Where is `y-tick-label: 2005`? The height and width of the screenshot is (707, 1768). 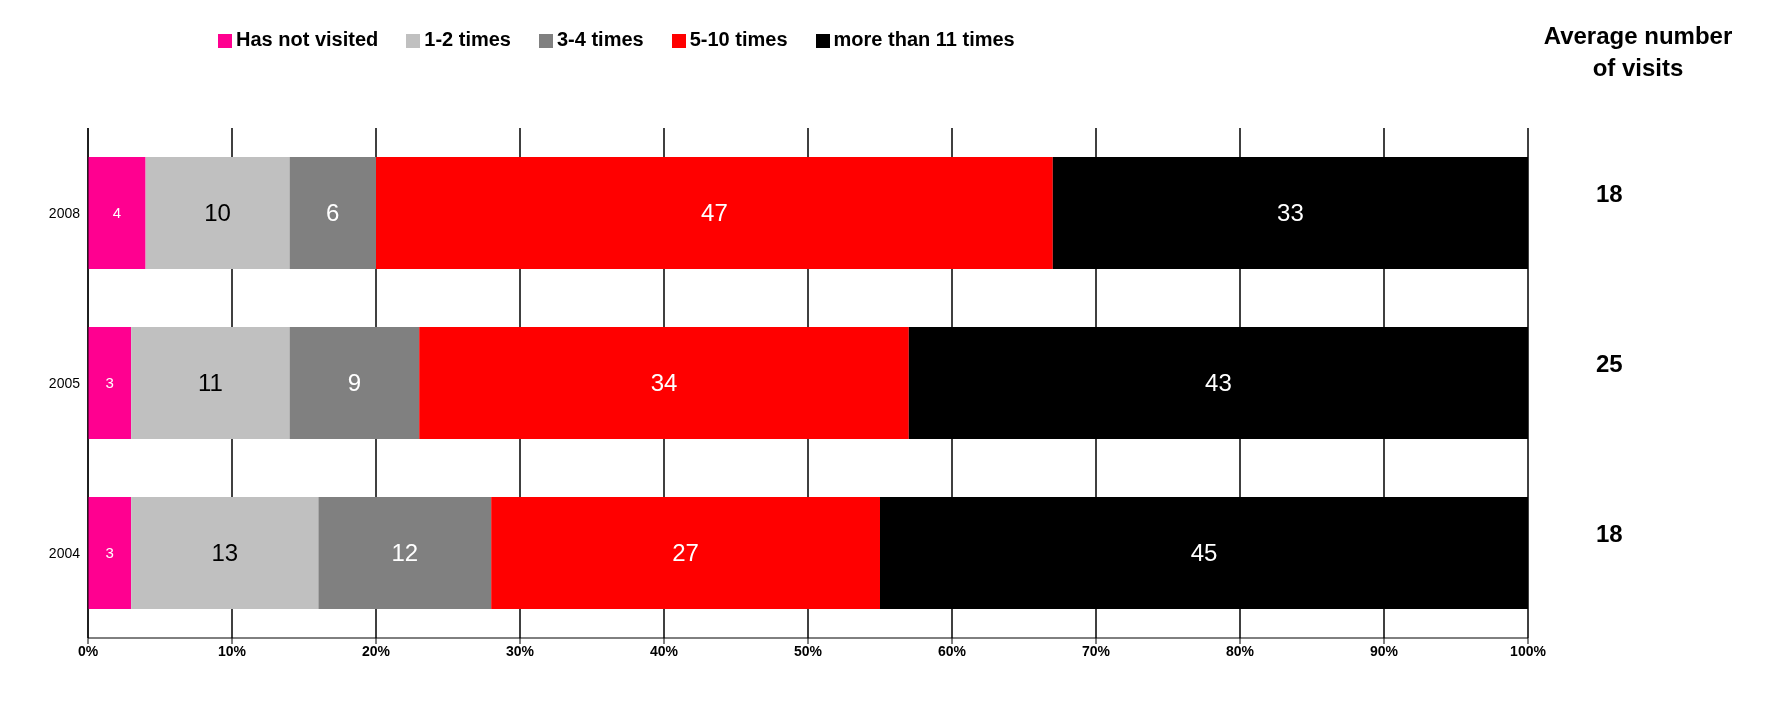
y-tick-label: 2005 is located at coordinates (64, 382).